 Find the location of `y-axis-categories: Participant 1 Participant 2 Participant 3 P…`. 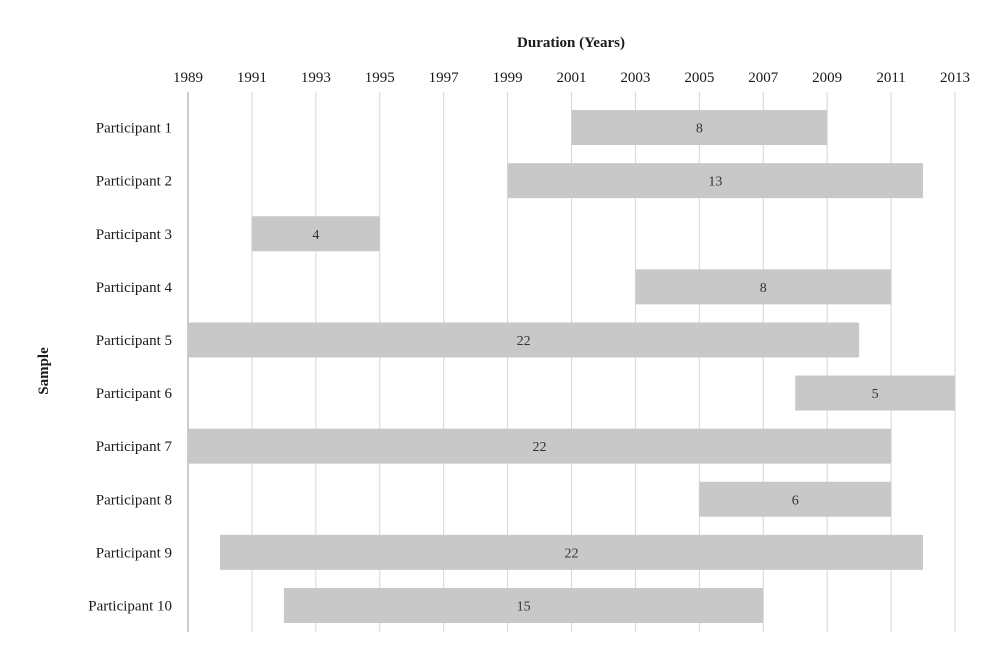

y-axis-categories: Participant 1 Participant 2 Participant 3 P… is located at coordinates (130, 368).